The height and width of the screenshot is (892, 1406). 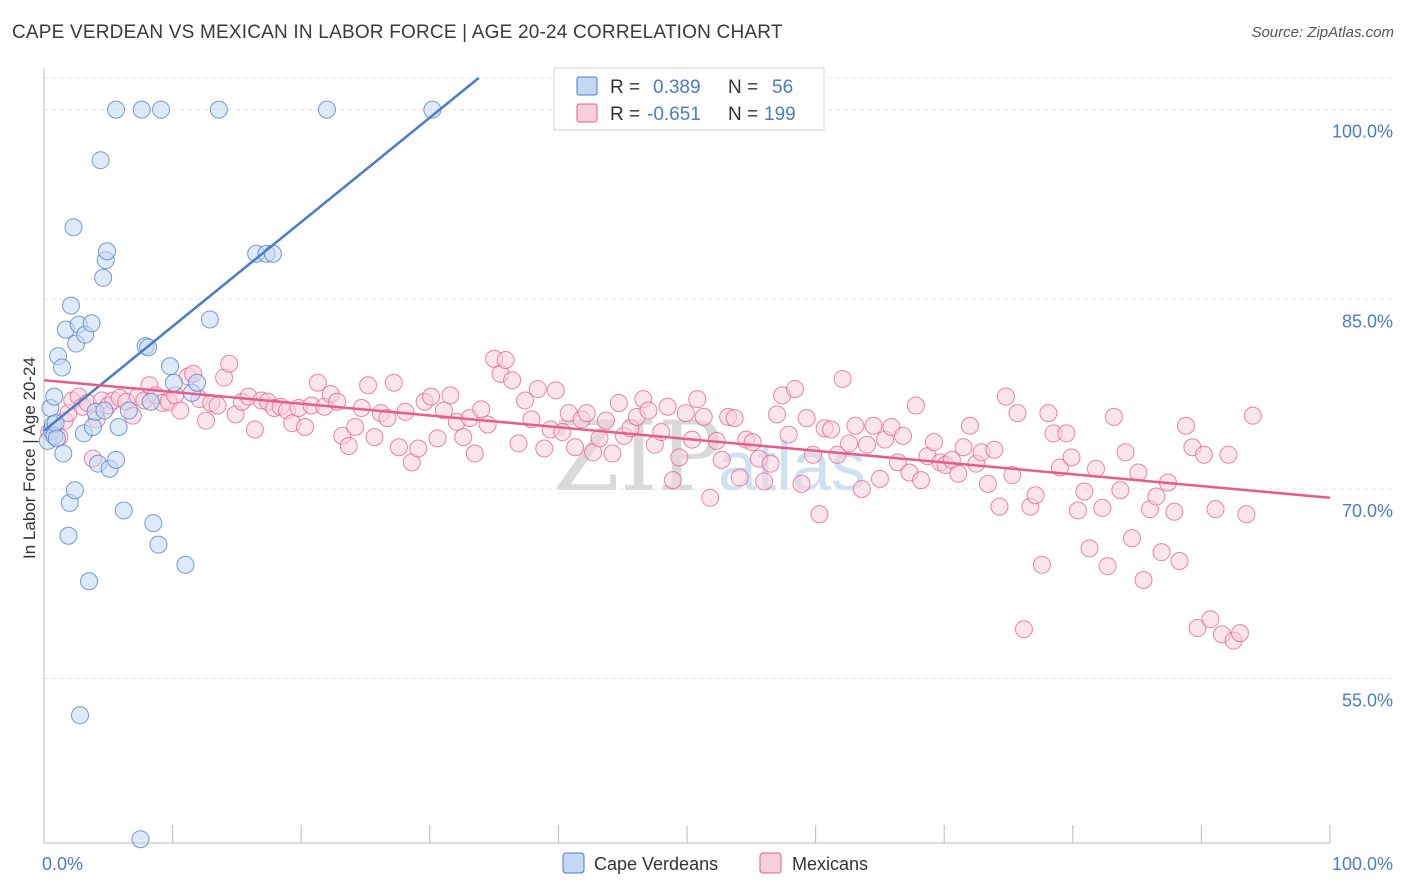 What do you see at coordinates (770, 863) in the screenshot?
I see `series-swatch-mexicans` at bounding box center [770, 863].